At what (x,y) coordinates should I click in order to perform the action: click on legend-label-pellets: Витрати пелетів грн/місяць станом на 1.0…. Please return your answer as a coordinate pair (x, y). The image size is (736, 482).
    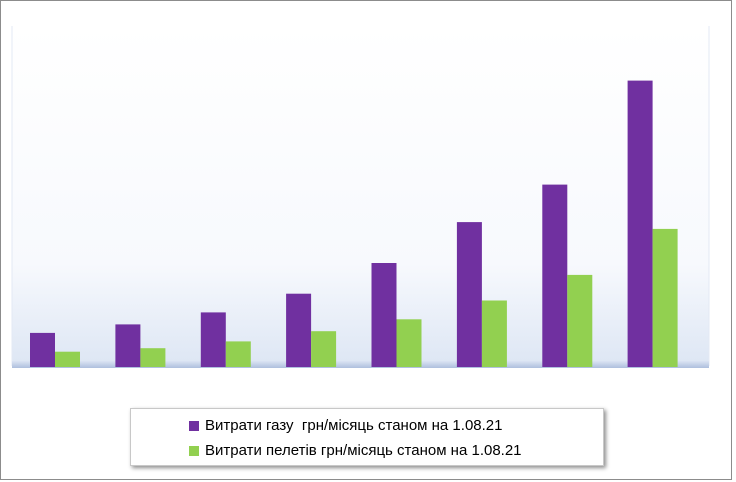
    Looking at the image, I should click on (363, 450).